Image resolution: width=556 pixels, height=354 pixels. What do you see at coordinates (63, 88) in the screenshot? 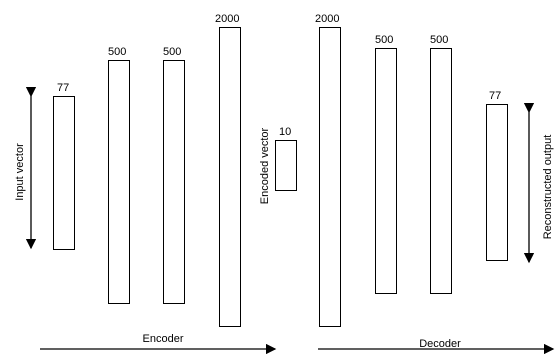
I see `layer-77-input-size: 77` at bounding box center [63, 88].